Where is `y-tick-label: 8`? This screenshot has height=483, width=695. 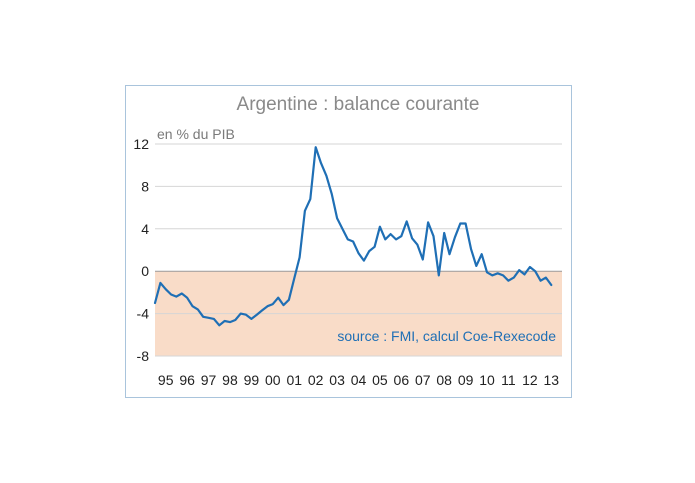
y-tick-label: 8 is located at coordinates (145, 186).